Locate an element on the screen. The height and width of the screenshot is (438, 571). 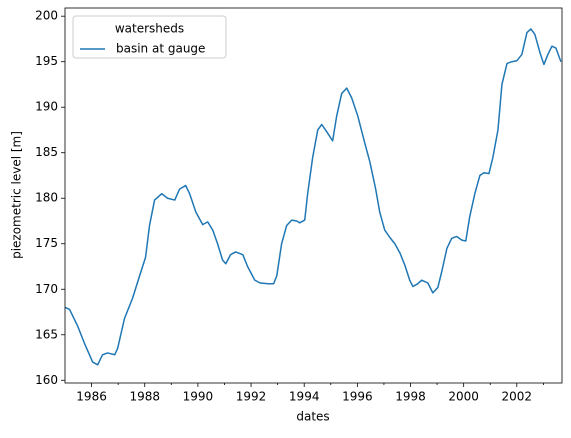
legend-box is located at coordinates (149, 37).